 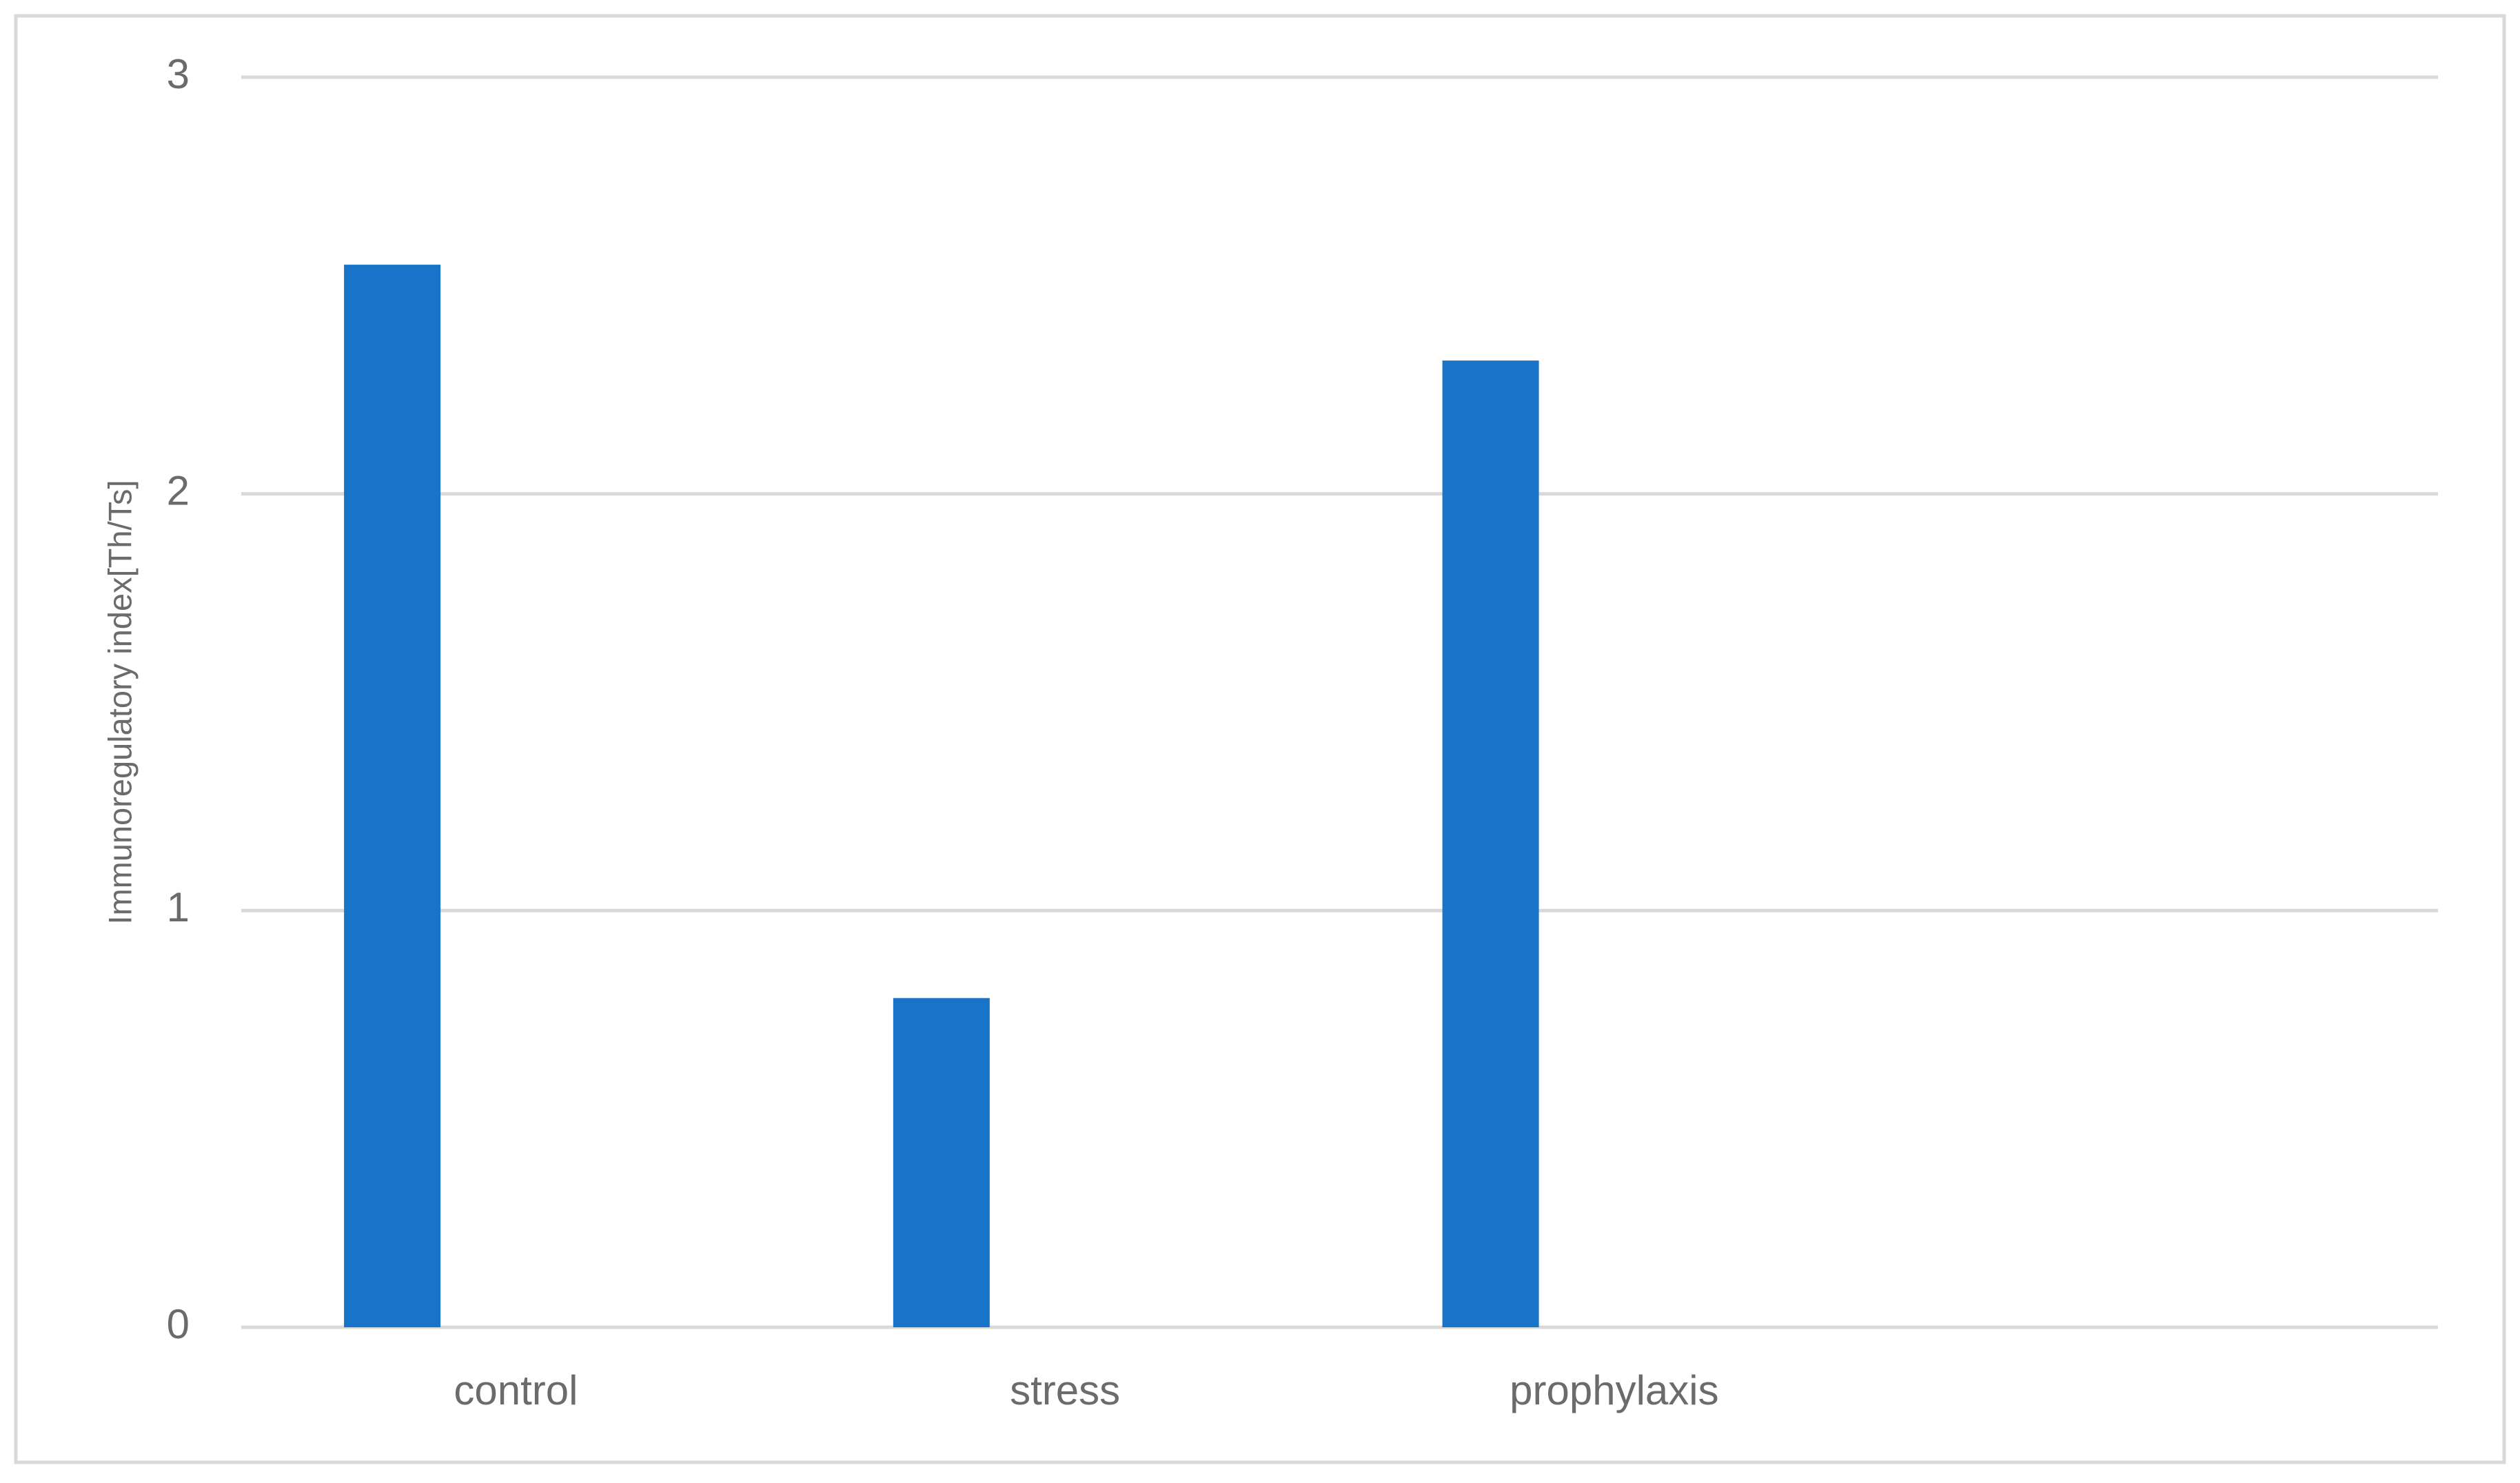 What do you see at coordinates (119, 702) in the screenshot?
I see `y-axis-title: Immunoregulatory index[Th/Ts]` at bounding box center [119, 702].